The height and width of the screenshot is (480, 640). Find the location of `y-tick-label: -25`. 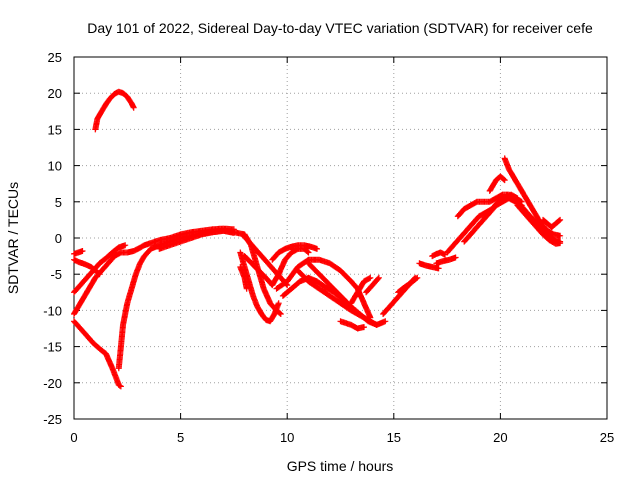

y-tick-label: -25 is located at coordinates (52, 419).